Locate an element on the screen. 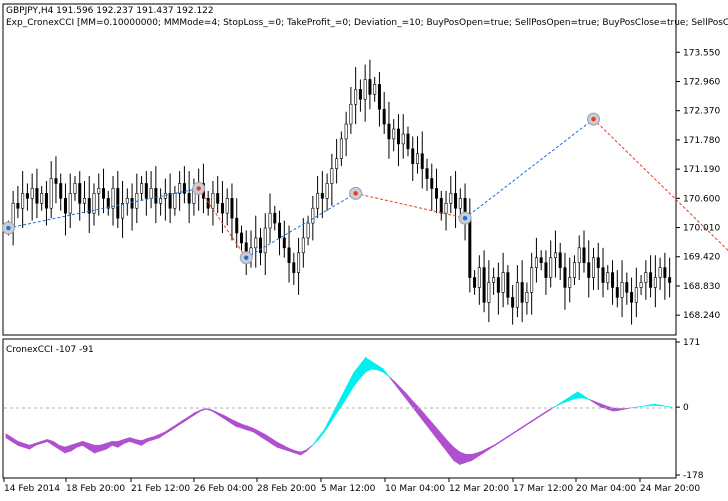 This screenshot has width=728, height=501. price-tick-label: 168.240 is located at coordinates (701, 316).